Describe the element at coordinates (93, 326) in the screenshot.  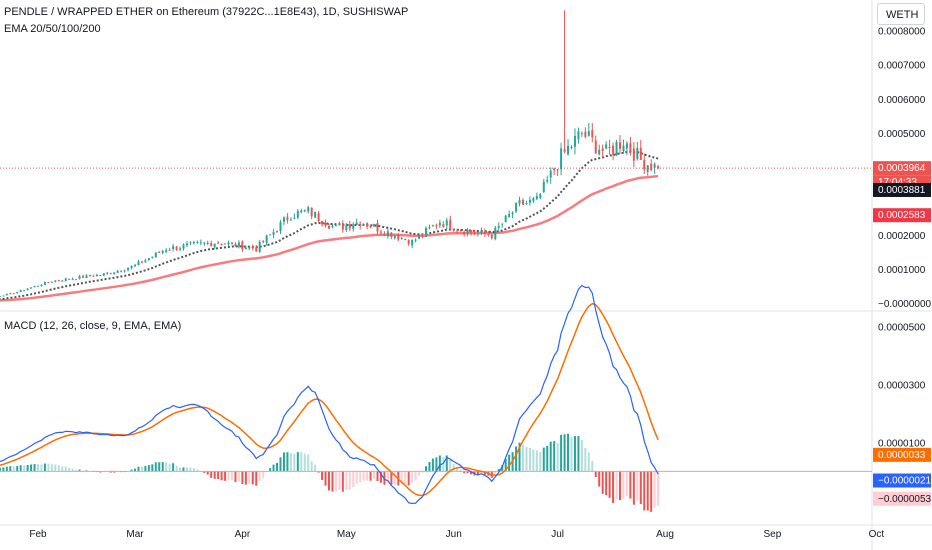
I see `macd-legend: MACD (12, 26, close, 9, EMA, EMA)` at that location.